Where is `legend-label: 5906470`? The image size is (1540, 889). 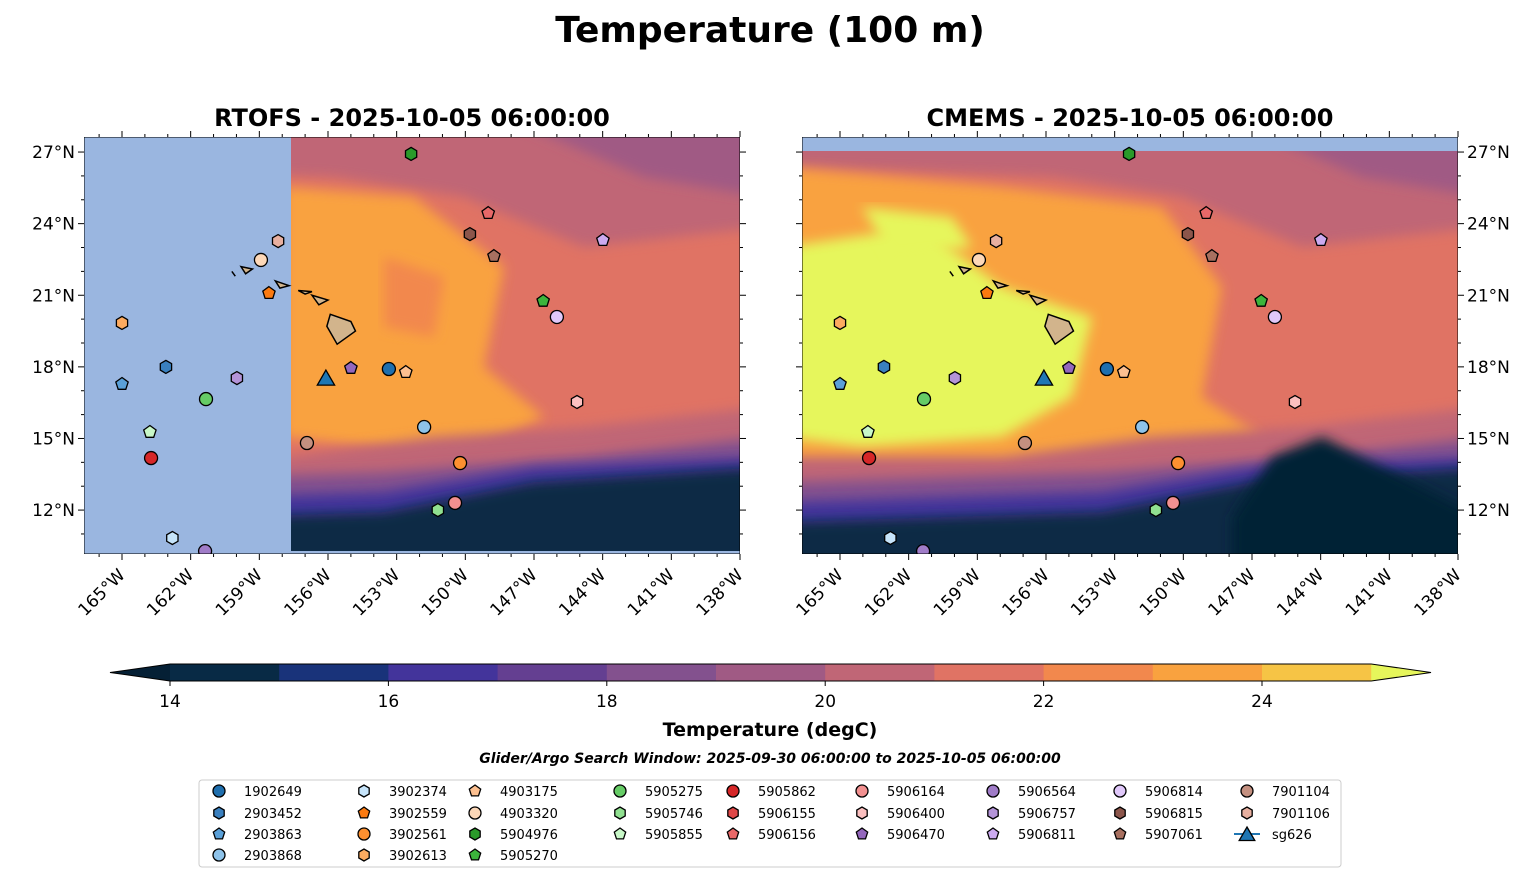 legend-label: 5906470 is located at coordinates (916, 835).